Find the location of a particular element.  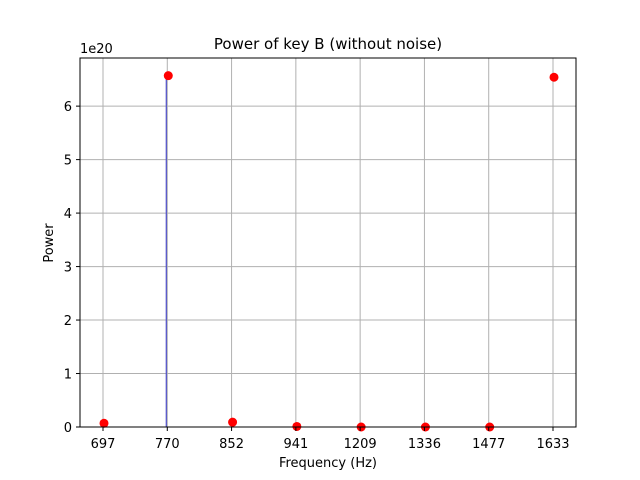

x-tick-label: 852 is located at coordinates (231, 444).